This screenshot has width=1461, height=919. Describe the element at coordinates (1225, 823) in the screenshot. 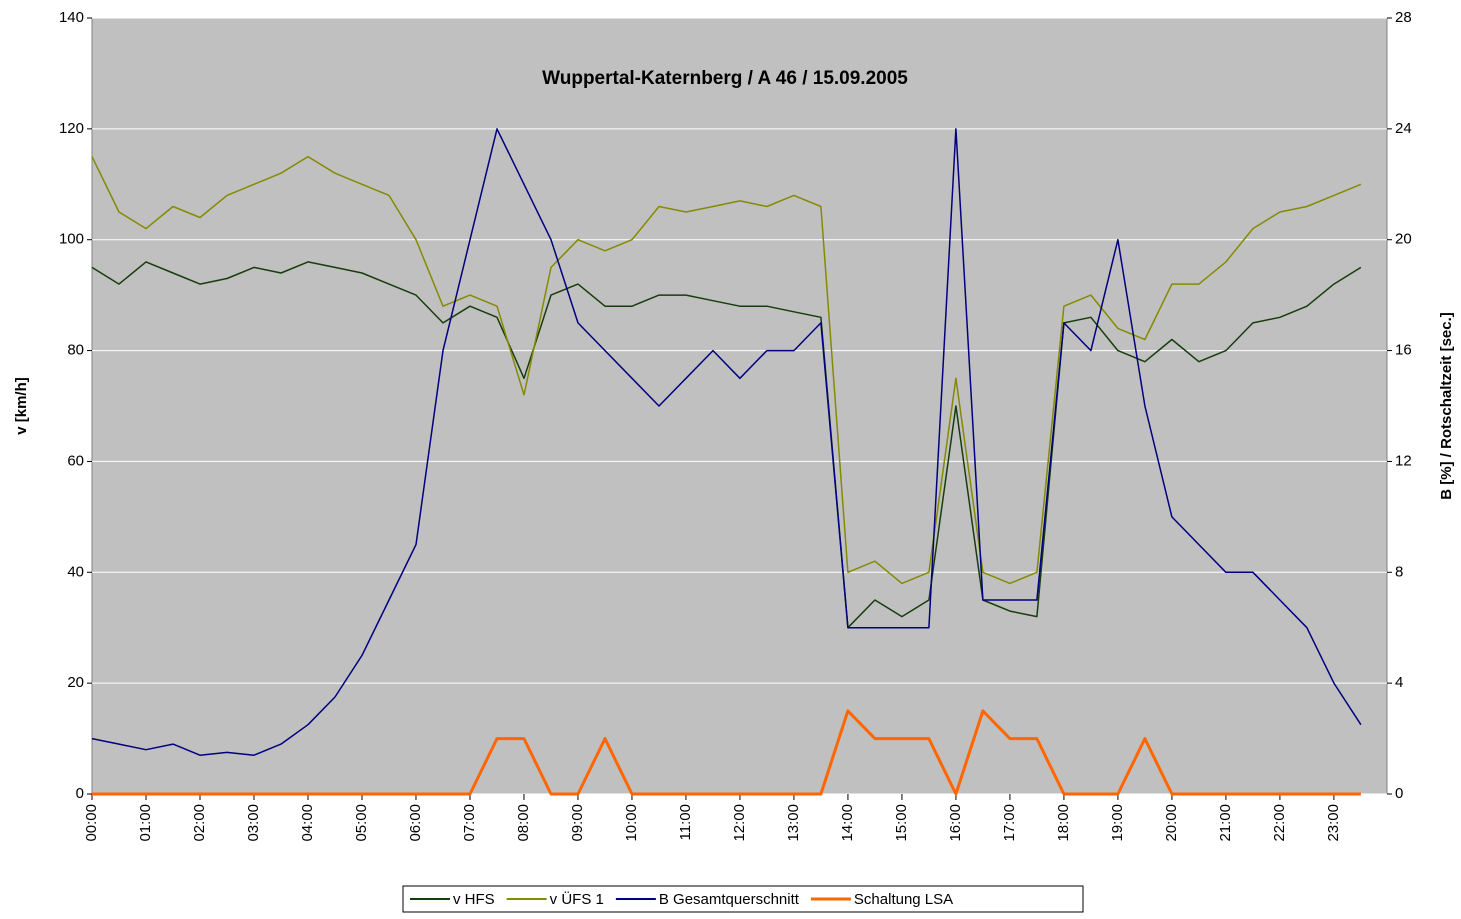

I see `x-tick-label: 21:00` at that location.